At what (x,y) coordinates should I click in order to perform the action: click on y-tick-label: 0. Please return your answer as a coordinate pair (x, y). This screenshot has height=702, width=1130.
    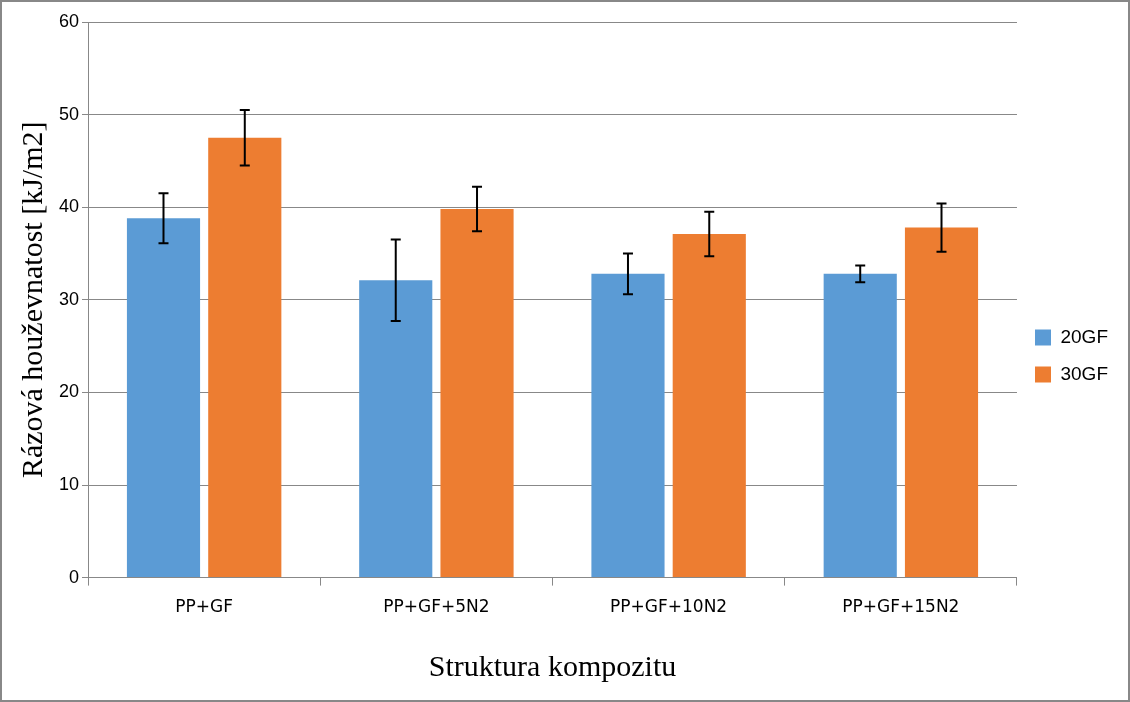
    Looking at the image, I should click on (74, 576).